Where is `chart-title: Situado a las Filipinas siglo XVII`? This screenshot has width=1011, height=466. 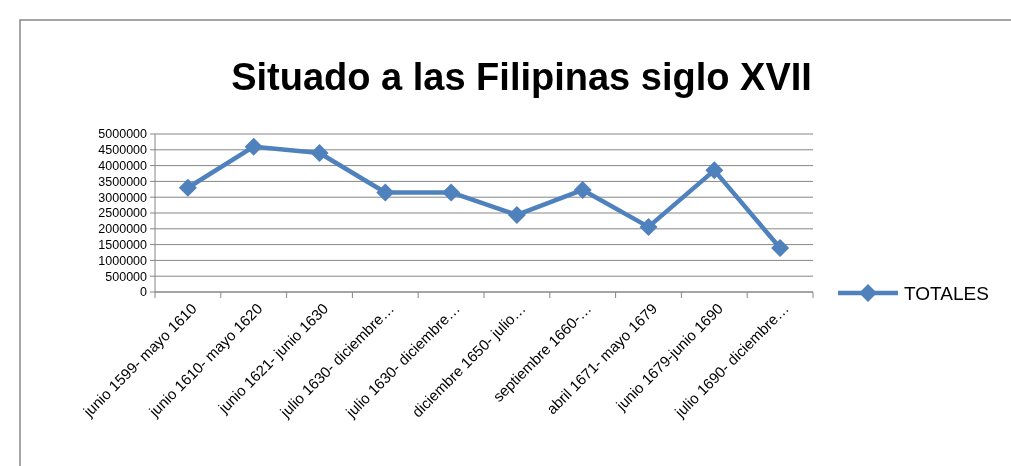
chart-title: Situado a las Filipinas siglo XVII is located at coordinates (521, 77).